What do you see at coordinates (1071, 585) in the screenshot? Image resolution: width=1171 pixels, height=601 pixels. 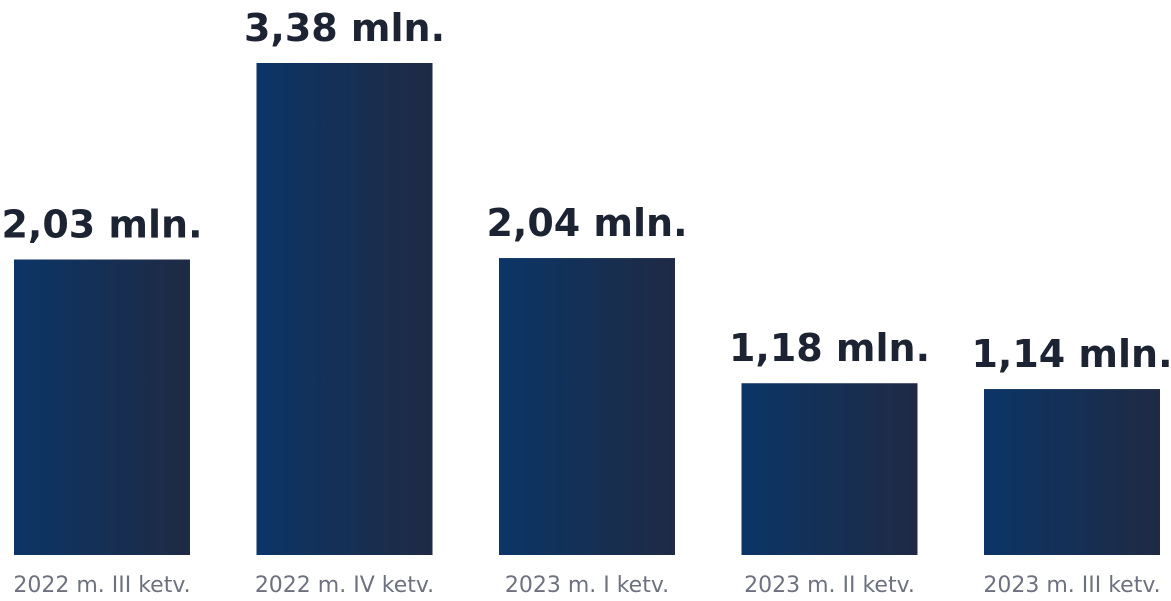 I see `category-label-5: 2023 m. III ketv.` at bounding box center [1071, 585].